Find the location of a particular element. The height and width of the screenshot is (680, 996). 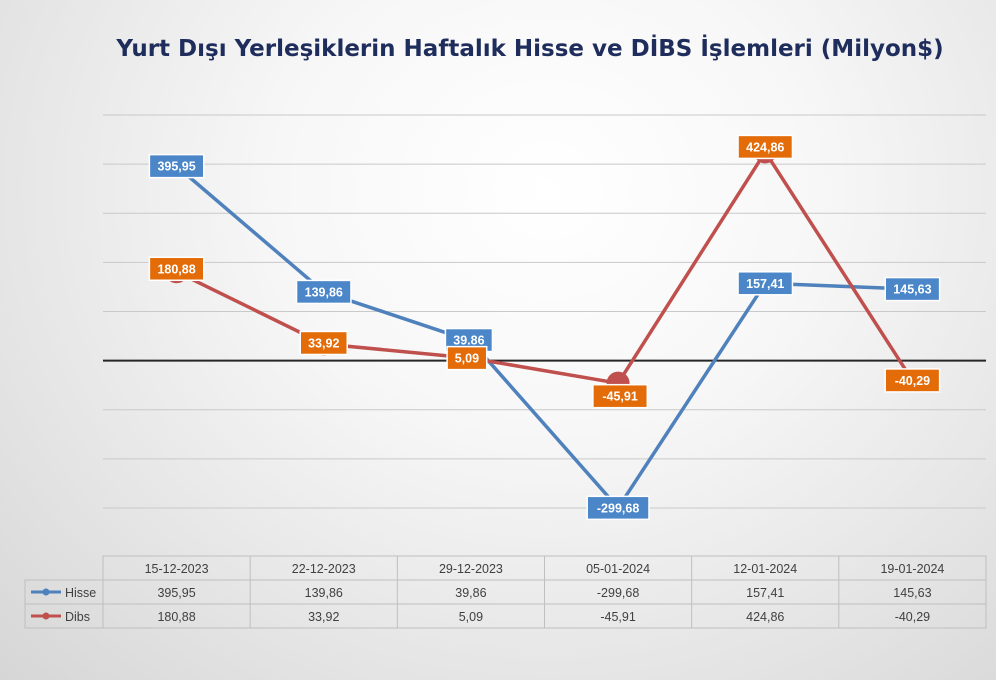

data-label-hisse: 157,41 is located at coordinates (765, 283).